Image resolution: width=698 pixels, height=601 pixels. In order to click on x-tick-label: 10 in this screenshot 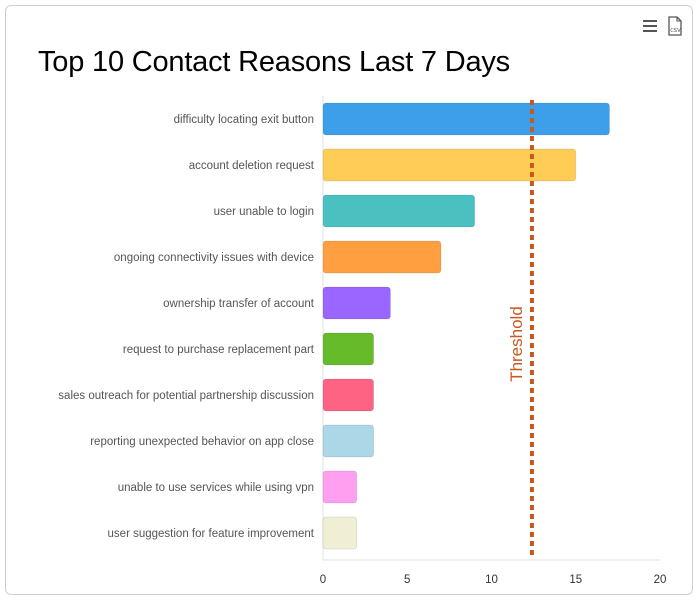, I will do `click(491, 580)`.